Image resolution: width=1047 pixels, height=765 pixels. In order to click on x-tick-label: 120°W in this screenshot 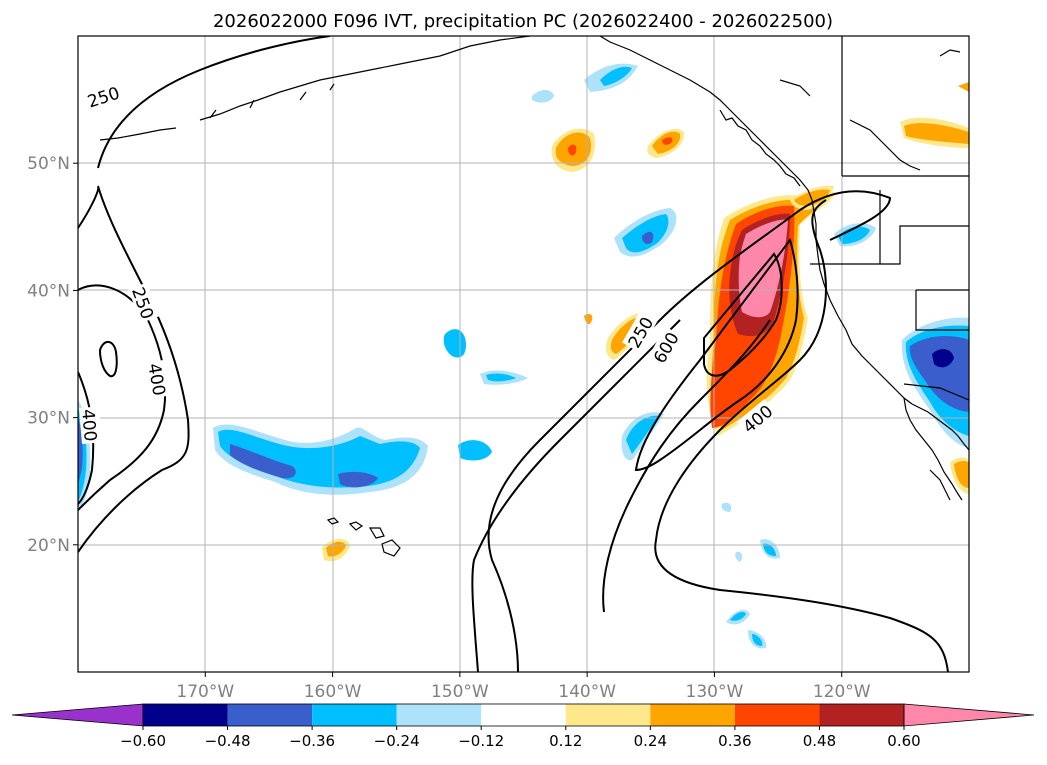, I will do `click(842, 692)`.